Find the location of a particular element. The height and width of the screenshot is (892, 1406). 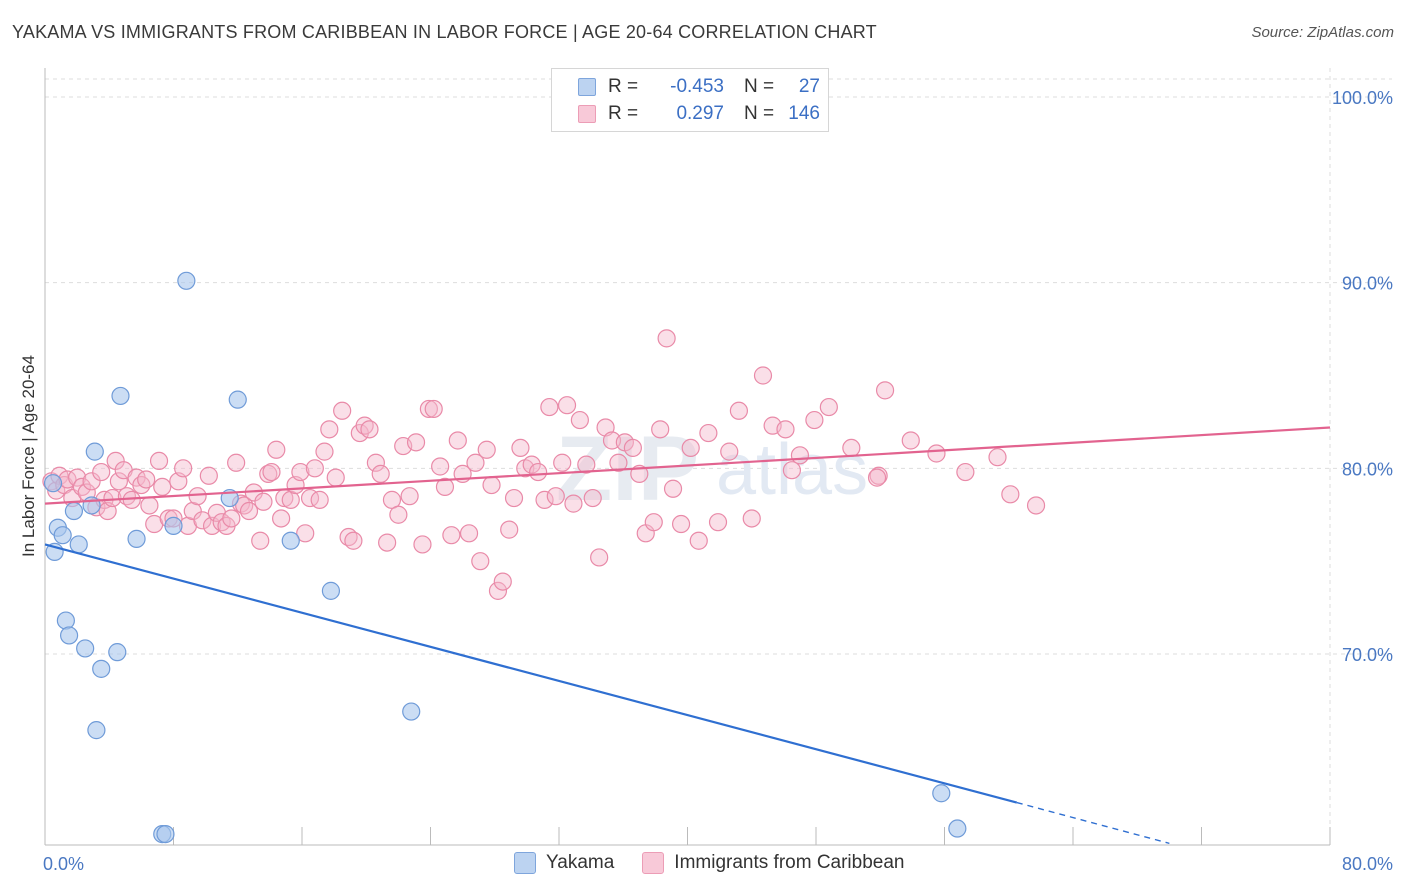

legend-swatch-pink is located at coordinates (587, 114).